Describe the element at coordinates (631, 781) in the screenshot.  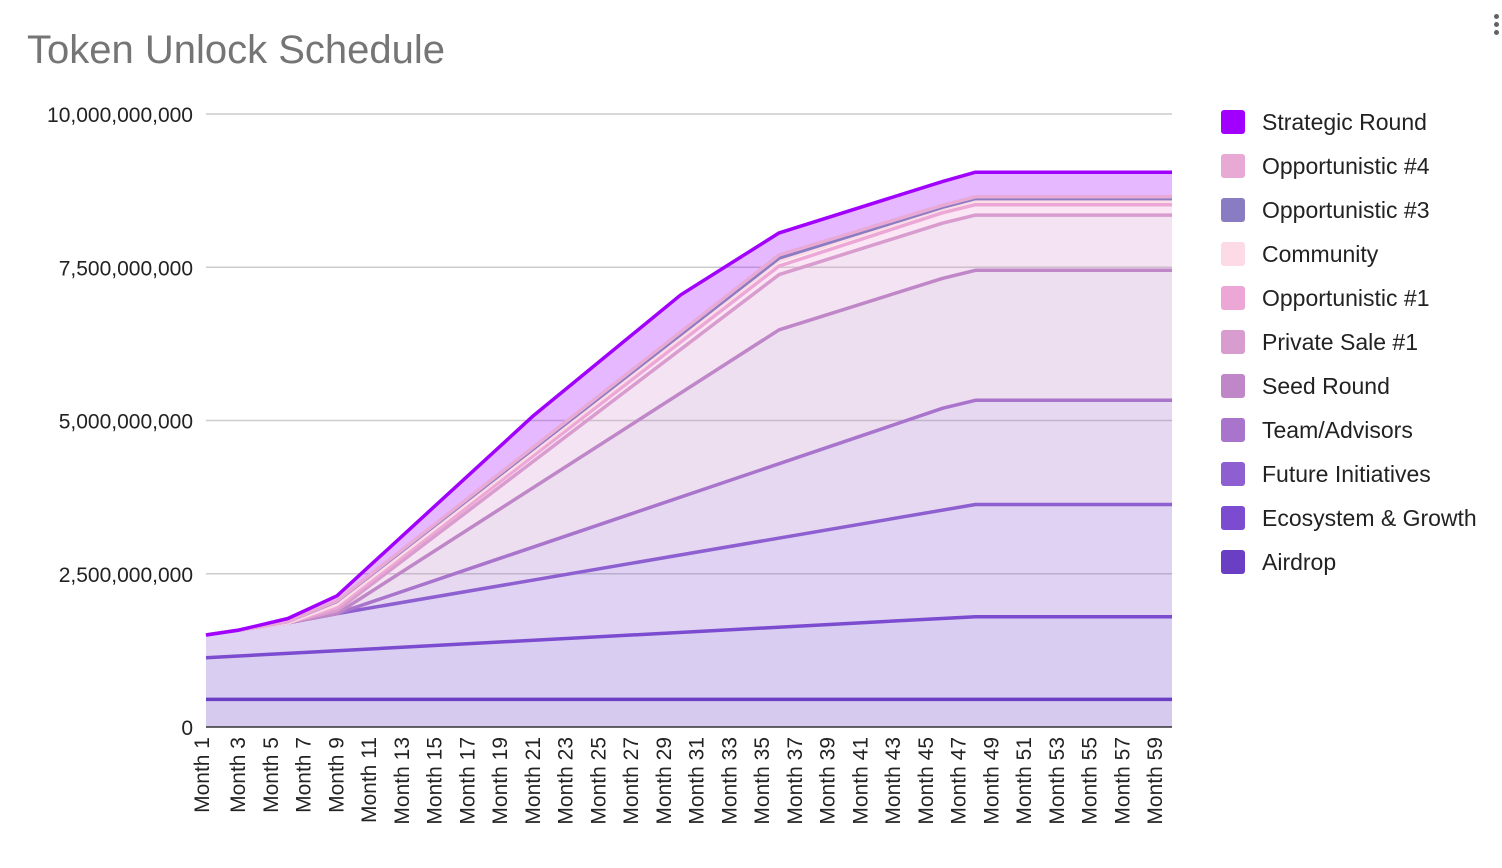
I see `x-tick-label: Month 27` at that location.